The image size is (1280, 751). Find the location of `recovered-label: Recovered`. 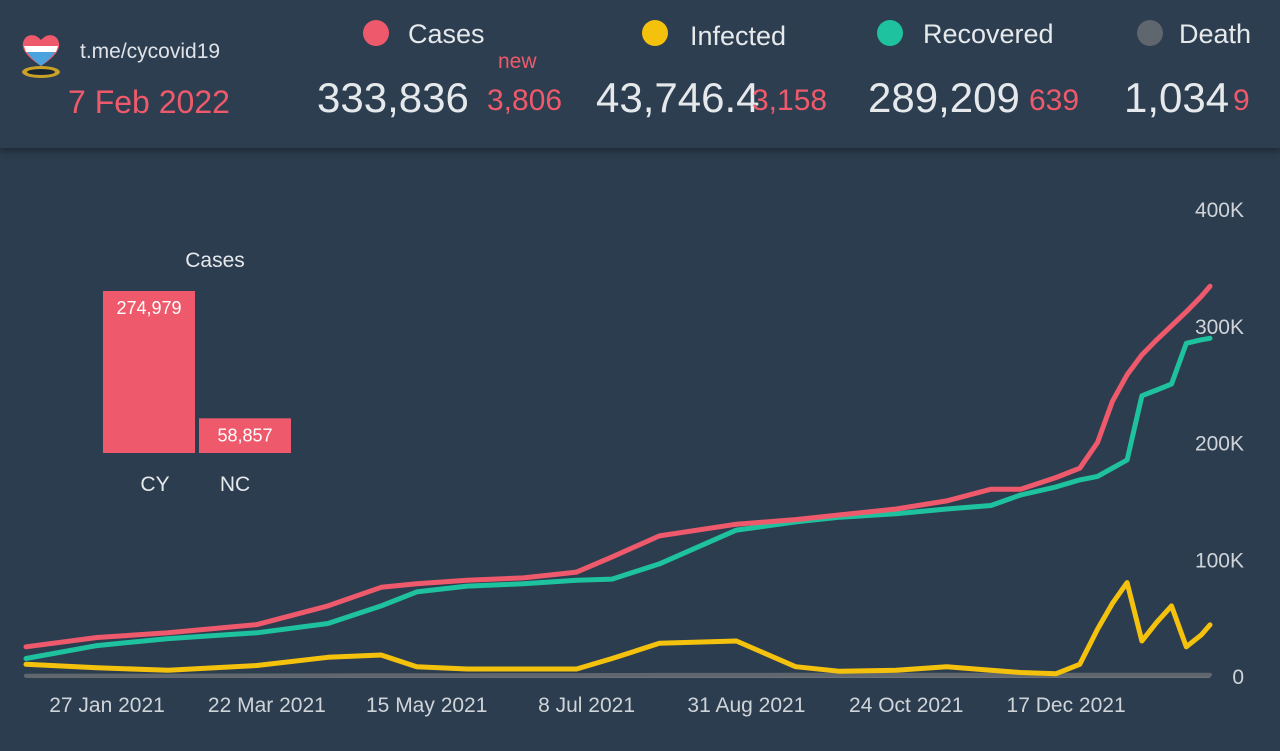

recovered-label: Recovered is located at coordinates (988, 34).